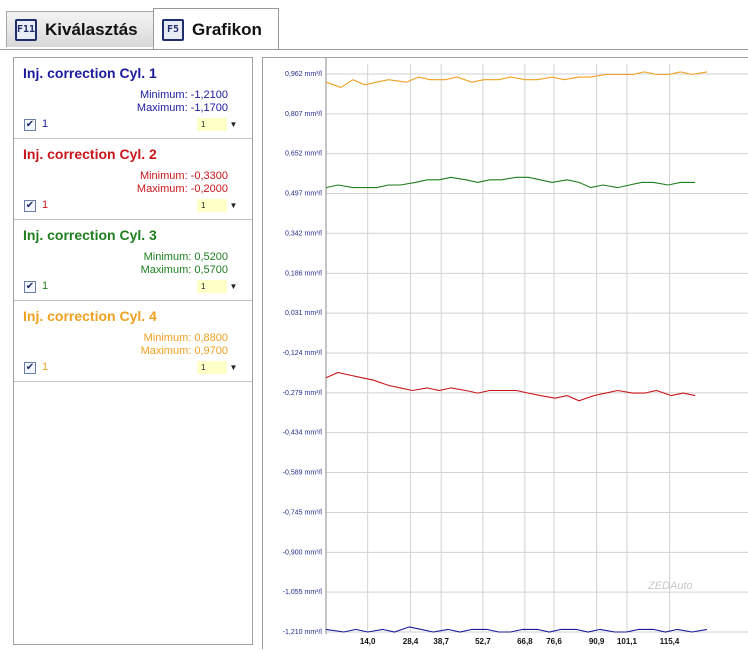 The height and width of the screenshot is (650, 748). Describe the element at coordinates (303, 513) in the screenshot. I see `y-tick-label: -0,745 mm³/l` at that location.